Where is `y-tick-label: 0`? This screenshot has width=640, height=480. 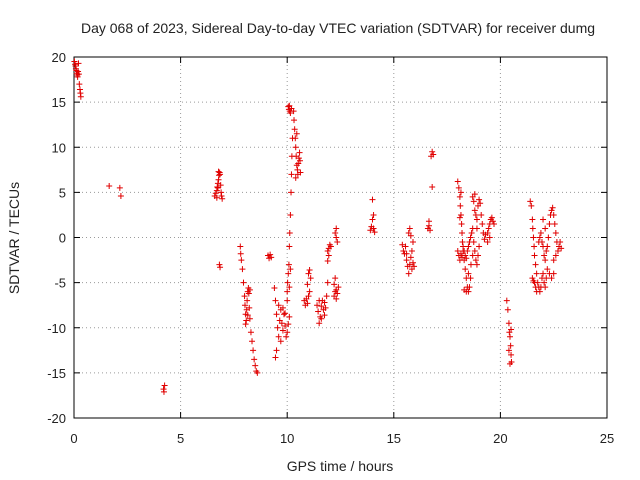 y-tick-label: 0 is located at coordinates (62, 238).